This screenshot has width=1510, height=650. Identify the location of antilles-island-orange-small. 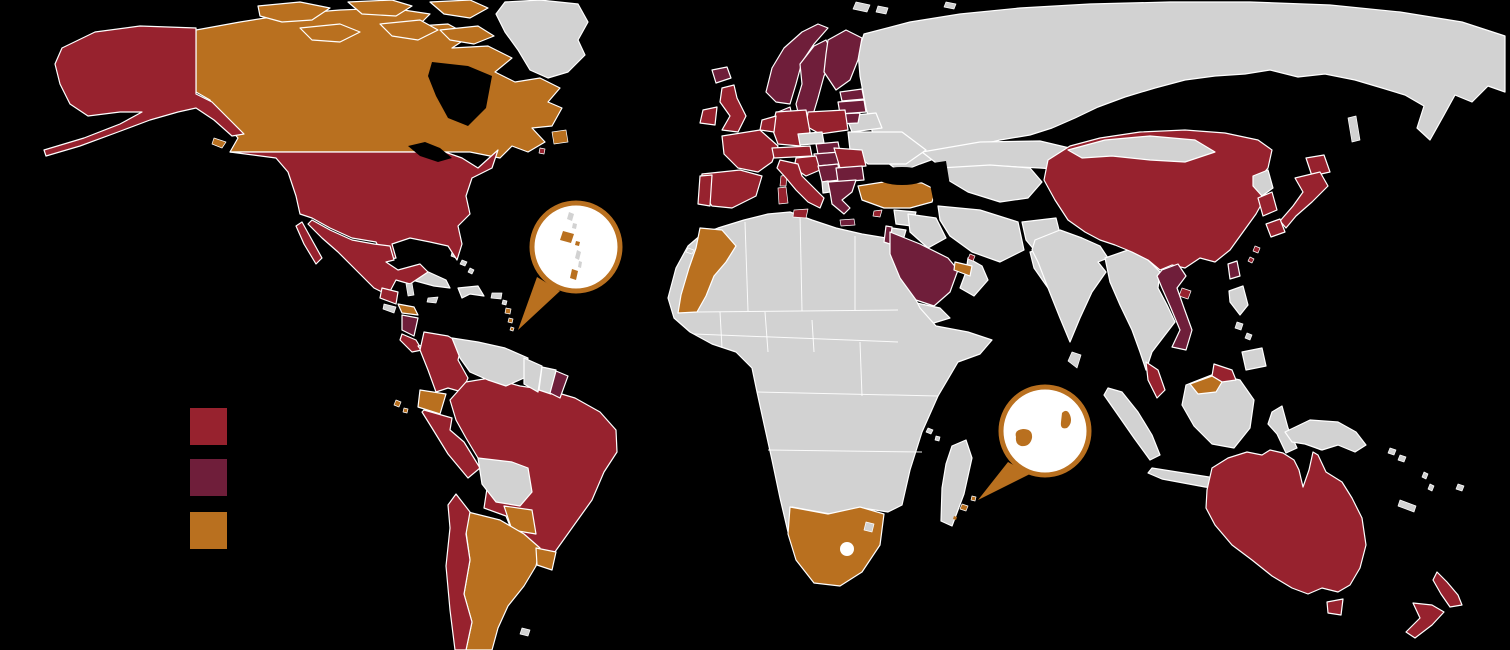
(577, 243).